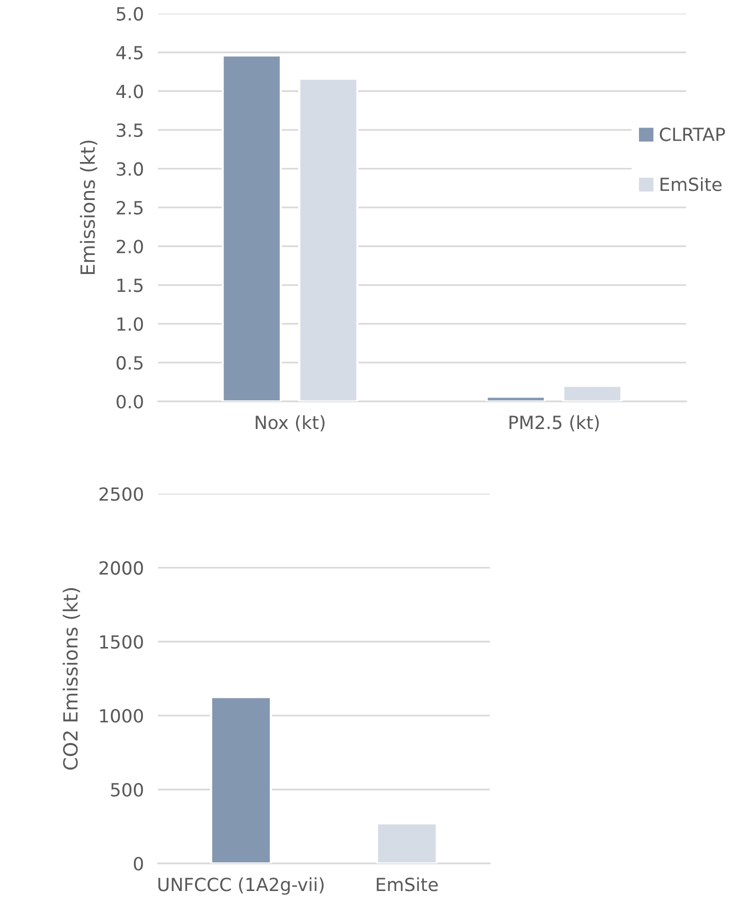 The height and width of the screenshot is (906, 749). I want to click on y-tick-label: 1.0, so click(130, 324).